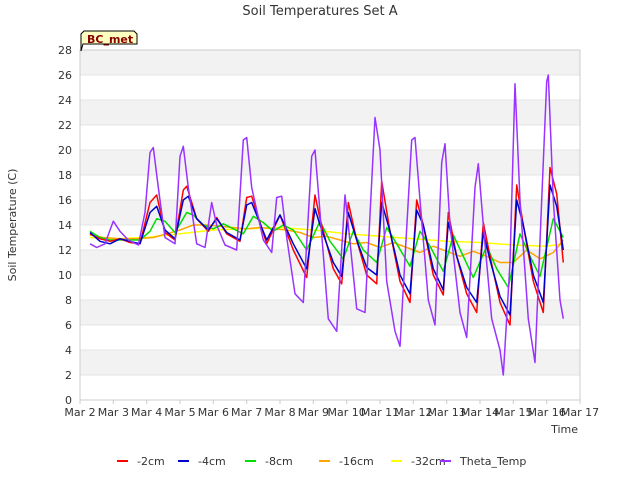 This screenshot has height=480, width=640. What do you see at coordinates (313, 412) in the screenshot?
I see `x-tick-label: Mar 9` at bounding box center [313, 412].